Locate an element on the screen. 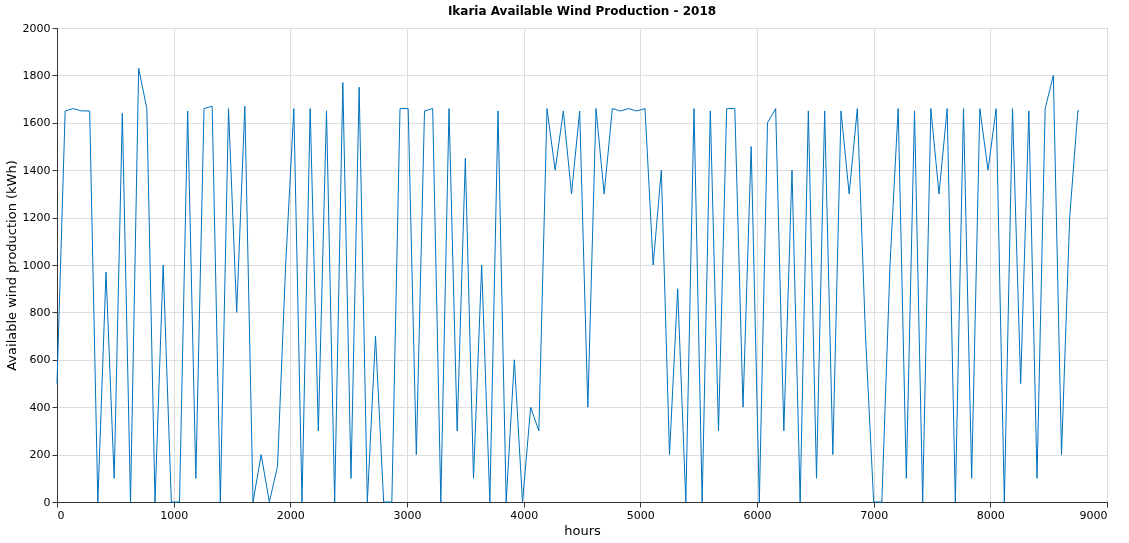 This screenshot has height=543, width=1129. y-tick-label: 800 is located at coordinates (40, 312).